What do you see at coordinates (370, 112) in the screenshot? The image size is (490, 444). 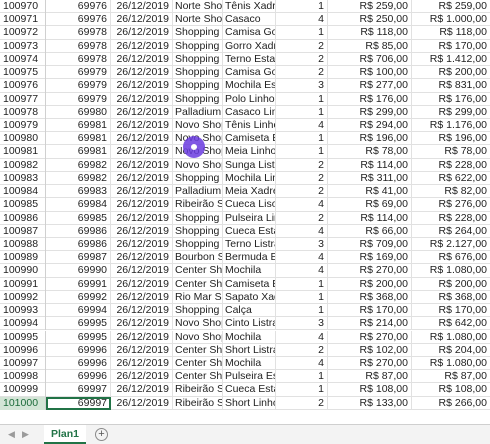 I see `unit-price-cell: R$ 299,00` at bounding box center [370, 112].